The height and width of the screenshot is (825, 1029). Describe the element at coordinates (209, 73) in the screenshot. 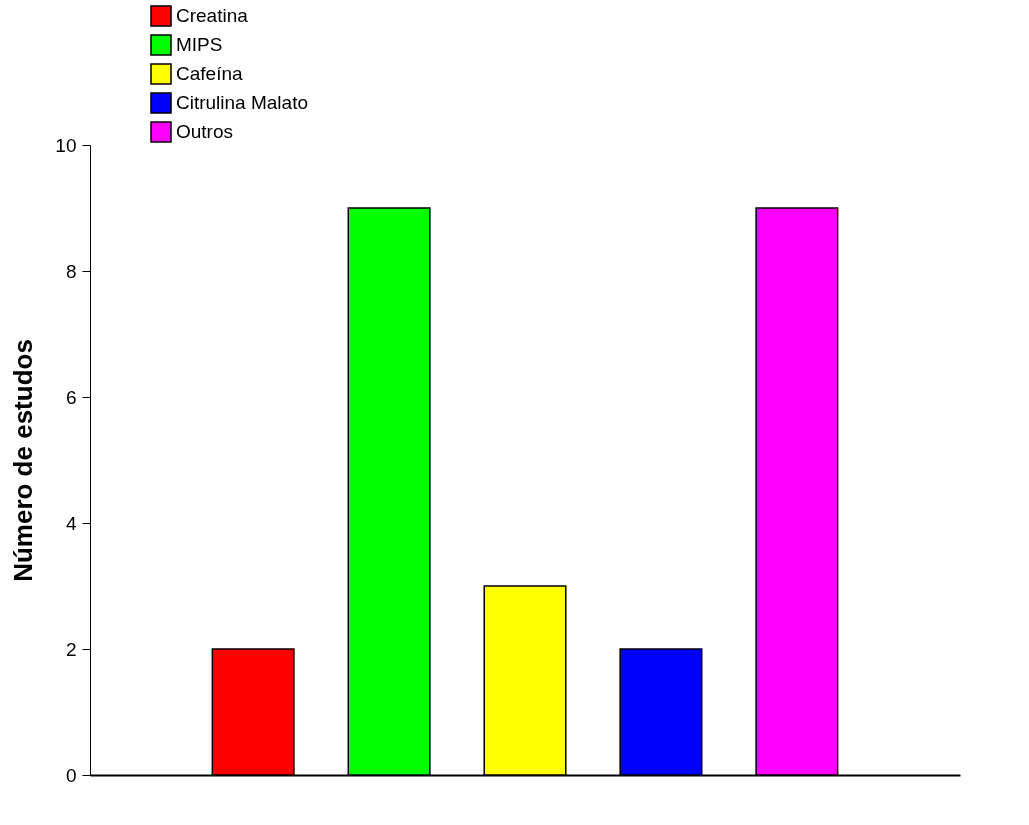

I see `legend-label: Cafeína` at that location.